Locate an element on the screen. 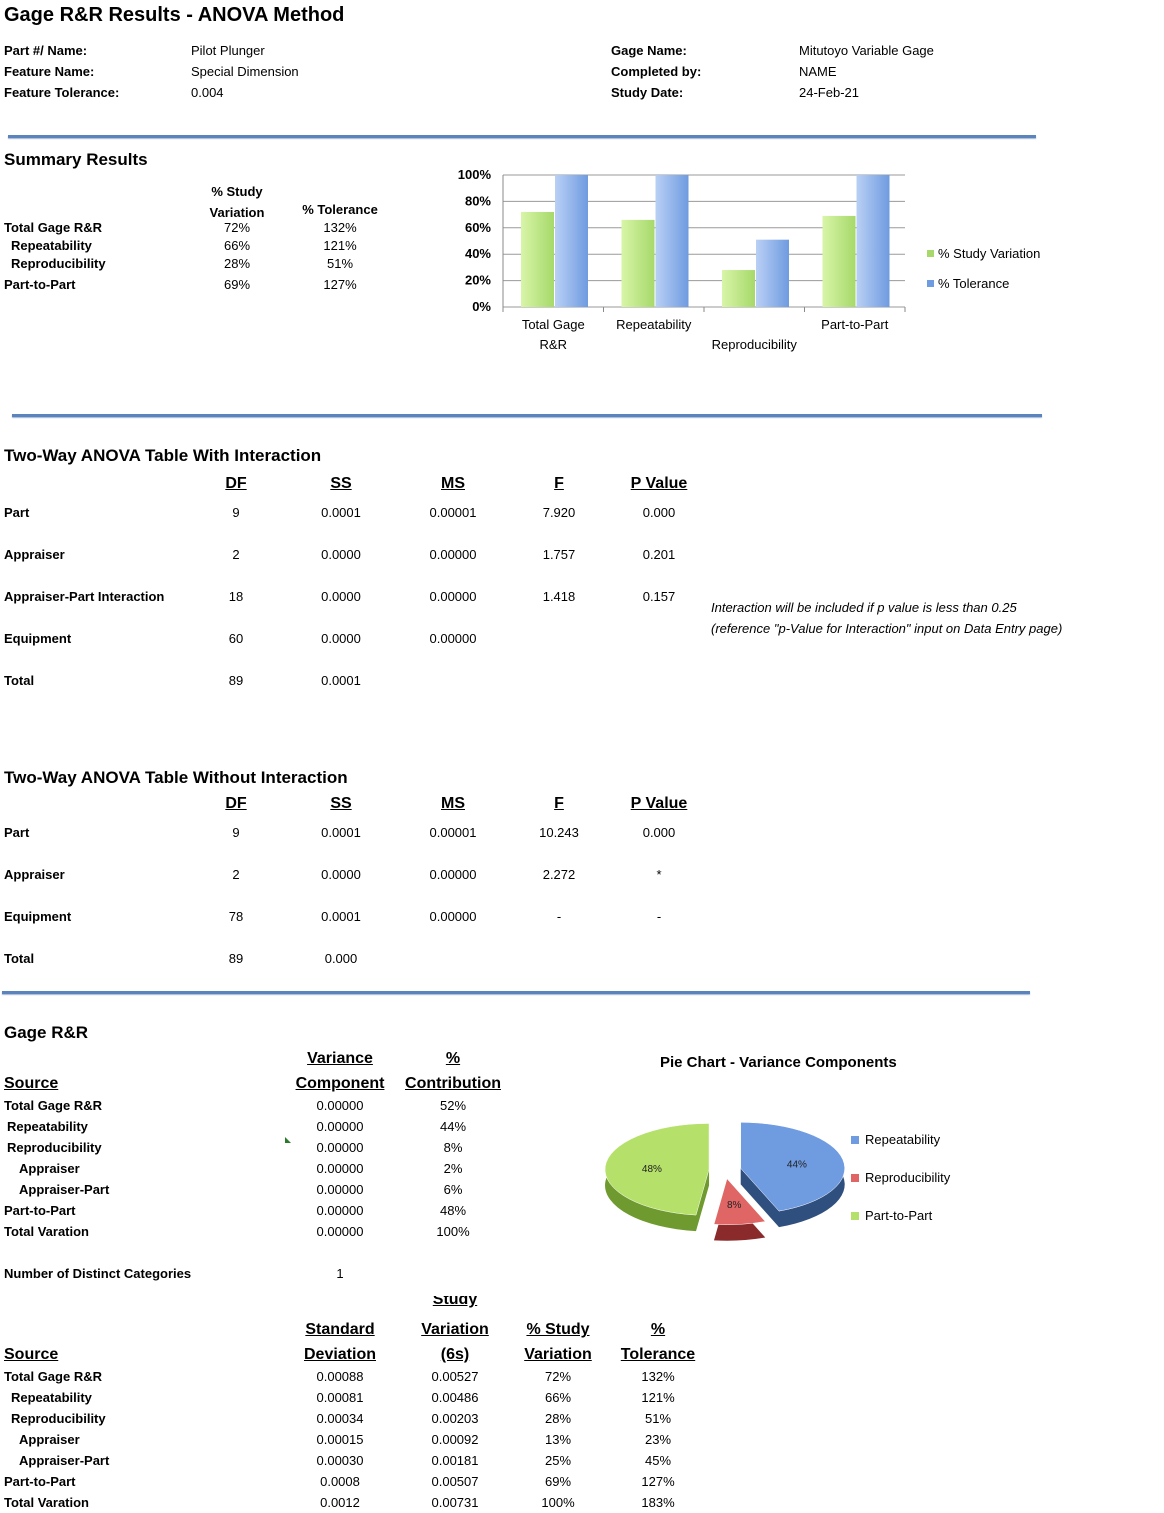 This screenshot has height=1513, width=1164. x-category-label: Total Gage is located at coordinates (553, 324).